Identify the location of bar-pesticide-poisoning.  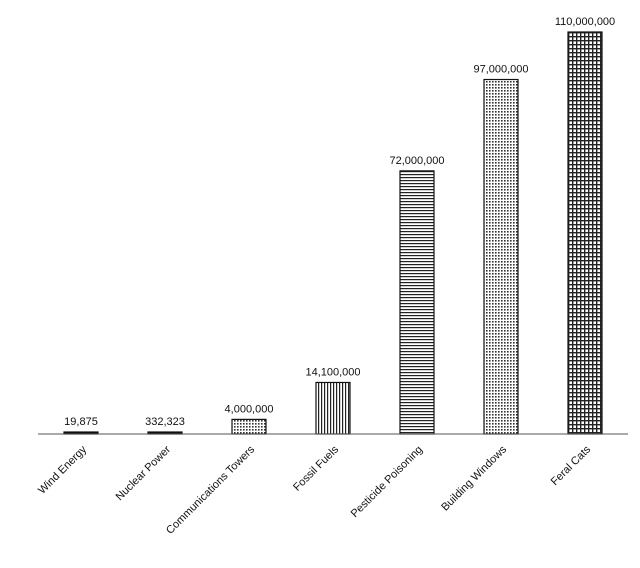
(417, 302).